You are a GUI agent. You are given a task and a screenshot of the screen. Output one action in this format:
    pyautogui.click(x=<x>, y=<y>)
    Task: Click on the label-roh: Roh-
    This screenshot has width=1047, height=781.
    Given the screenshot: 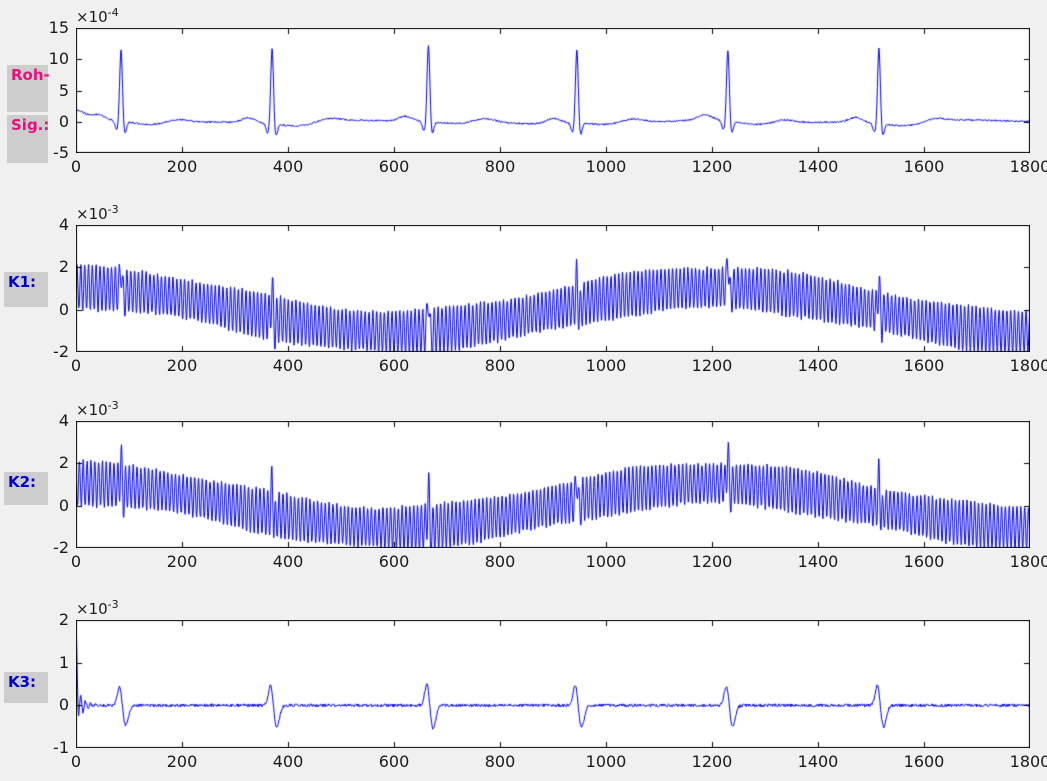 What is the action you would take?
    pyautogui.click(x=28, y=88)
    